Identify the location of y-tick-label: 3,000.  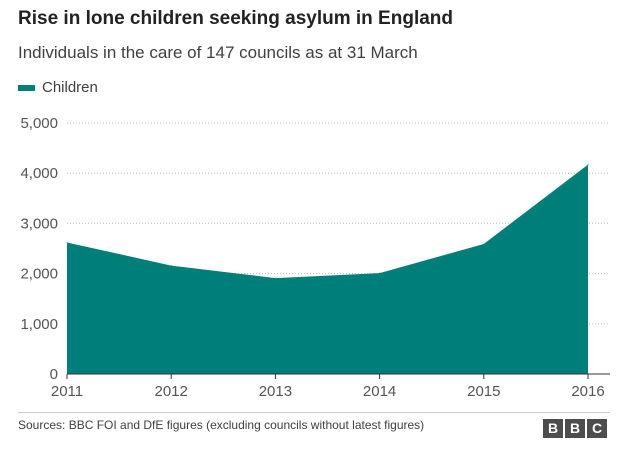
(39, 223).